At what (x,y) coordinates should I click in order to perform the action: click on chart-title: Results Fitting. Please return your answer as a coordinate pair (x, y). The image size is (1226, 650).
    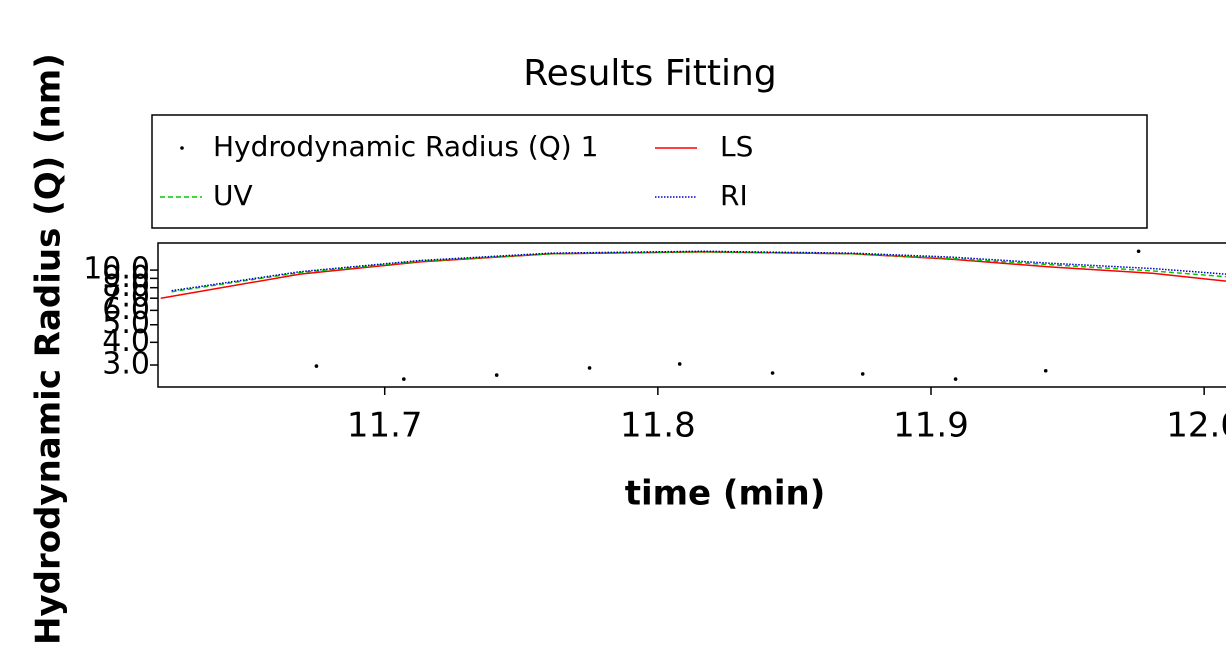
    Looking at the image, I should click on (649, 73).